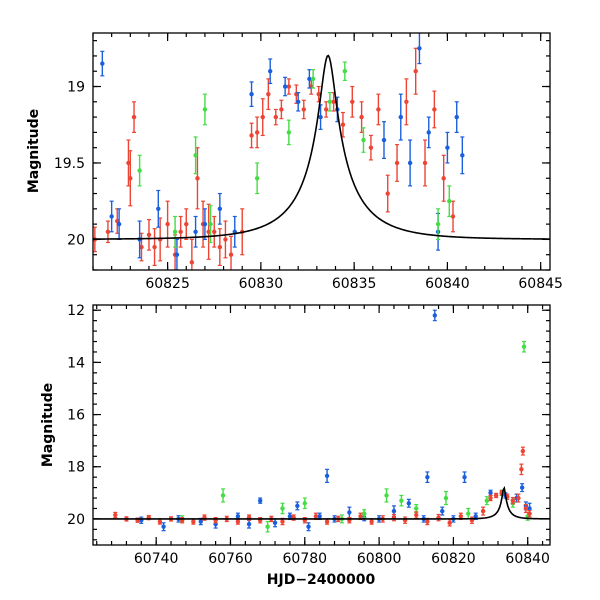  Describe the element at coordinates (167, 284) in the screenshot. I see `x-tick-label: 60825` at that location.